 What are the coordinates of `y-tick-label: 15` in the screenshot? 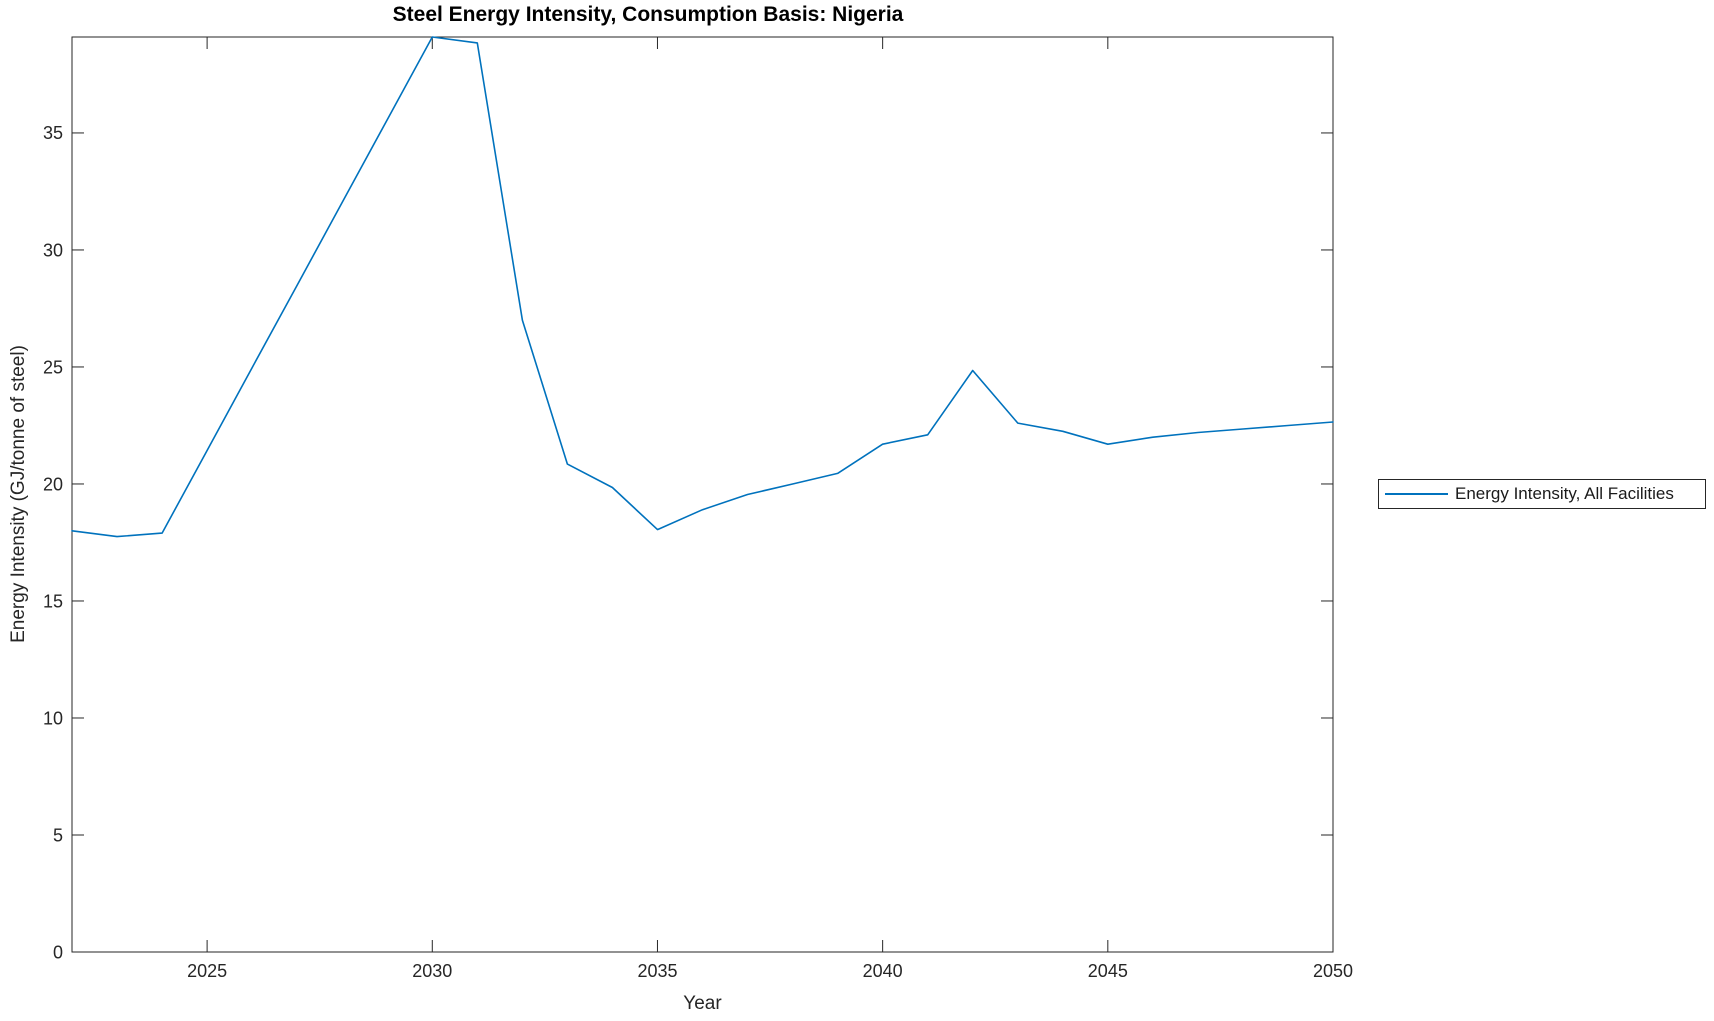 It's located at (53, 601).